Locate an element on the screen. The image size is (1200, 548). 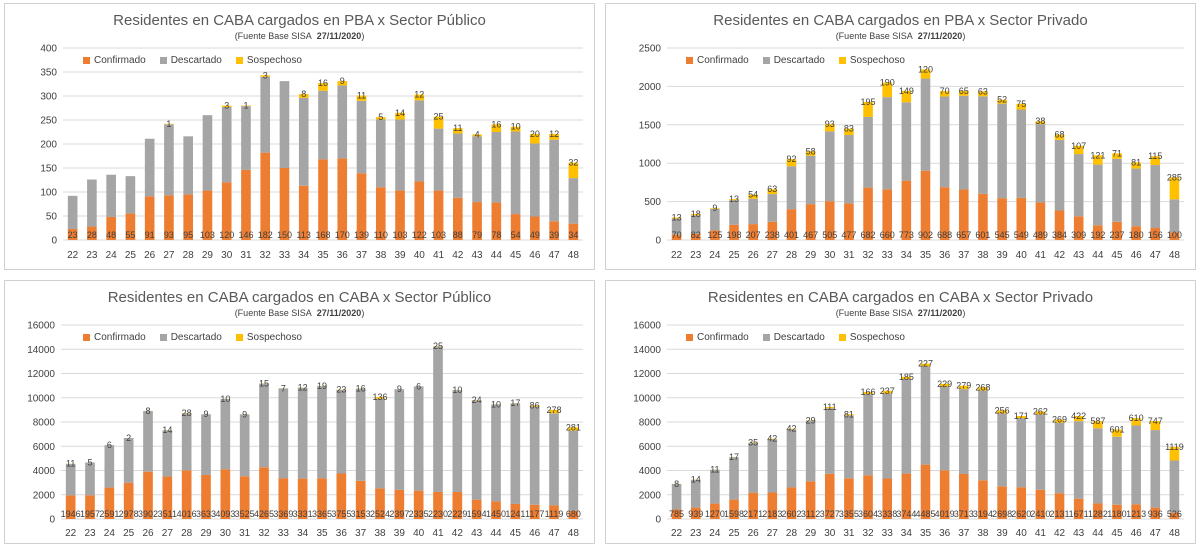
data-label-confirmado: 3511 is located at coordinates (167, 514).